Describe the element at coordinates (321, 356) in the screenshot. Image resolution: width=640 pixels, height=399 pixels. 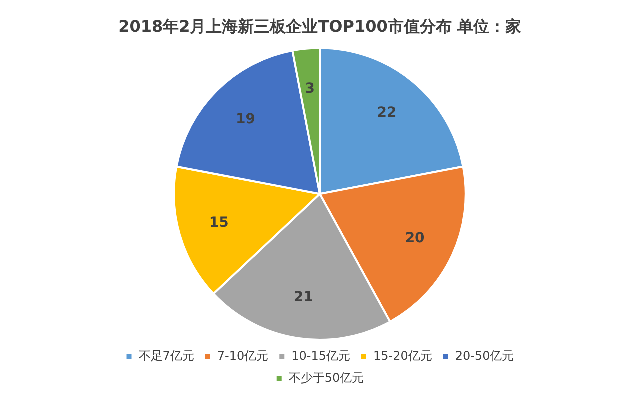
I see `legend-label: 10-15亿元` at that location.